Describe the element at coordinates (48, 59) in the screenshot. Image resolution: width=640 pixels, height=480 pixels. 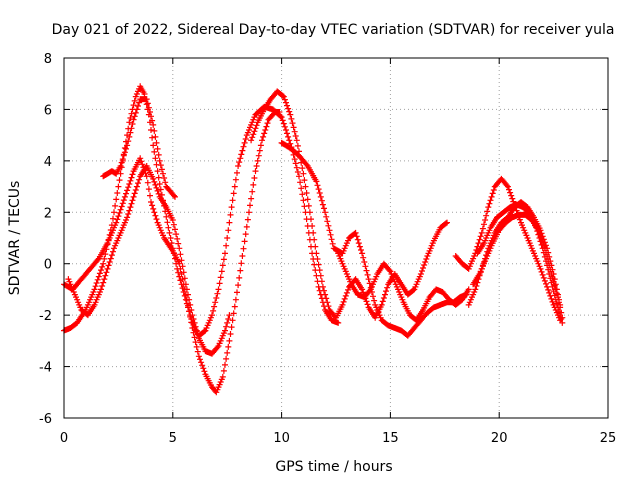
I see `y-tick-label: 8` at that location.